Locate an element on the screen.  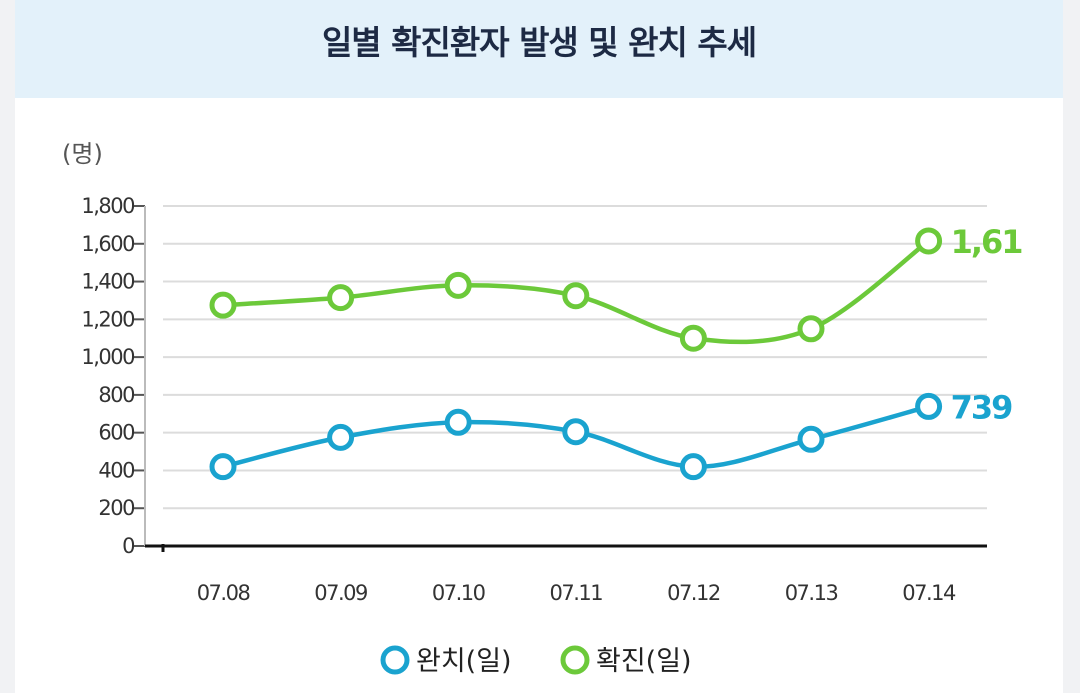
y-tick-labels: 0 200 400 600 800 1,000 1,200 1,400 1,600 1,800 is located at coordinates (108, 376).